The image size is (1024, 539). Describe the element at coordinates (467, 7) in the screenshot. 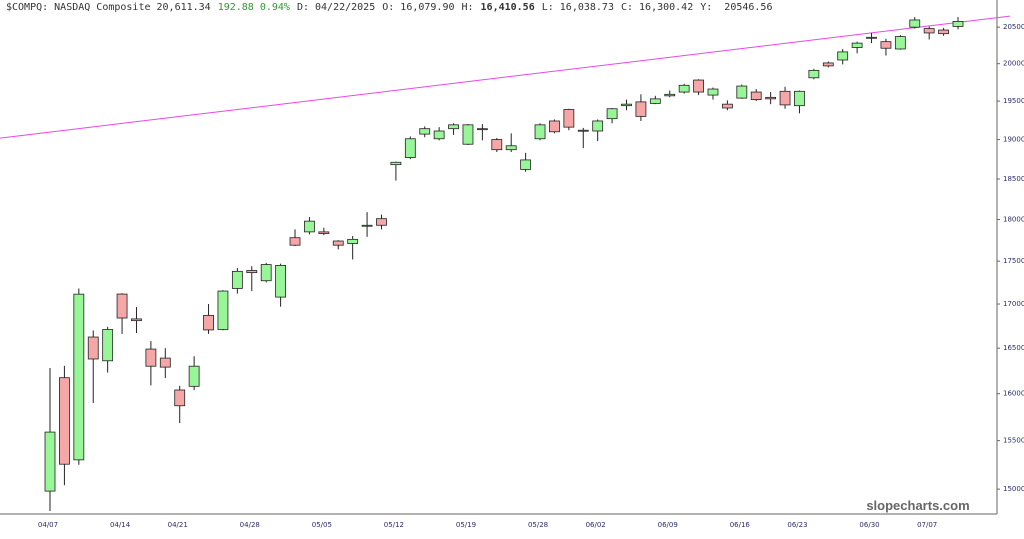

I see `header-item: H:` at that location.